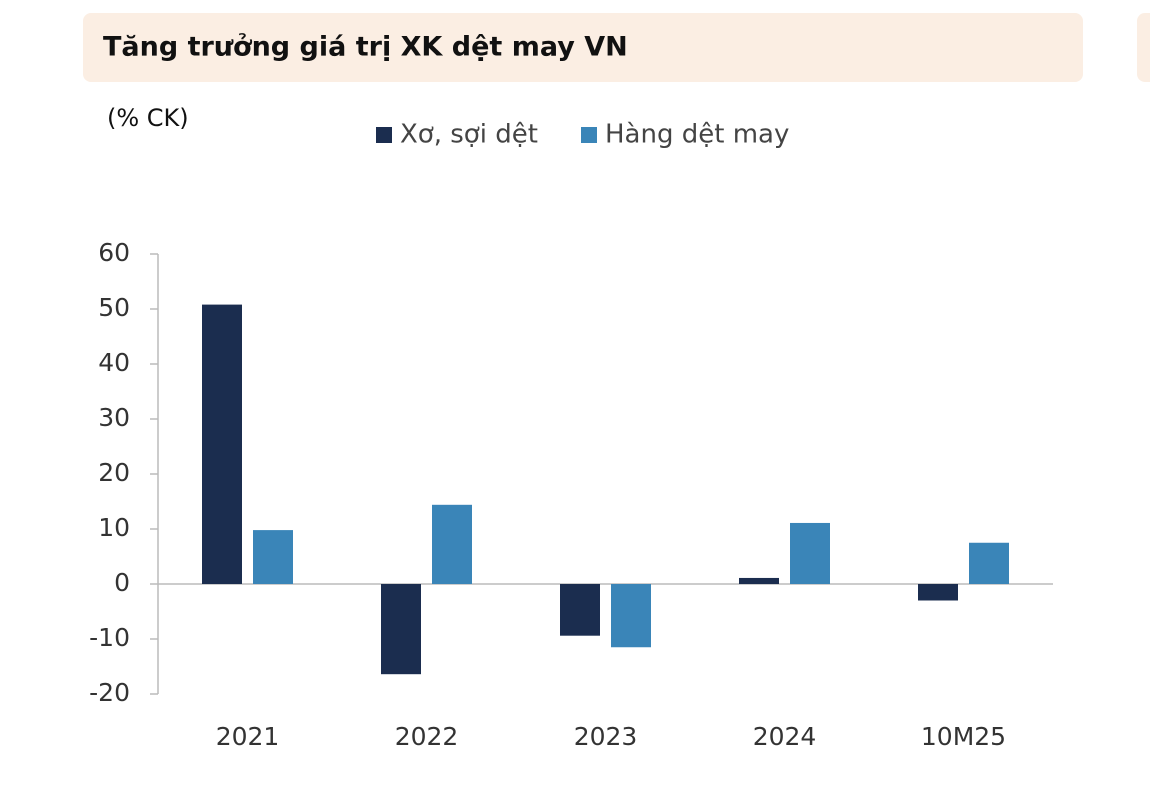 The width and height of the screenshot is (1150, 788). Describe the element at coordinates (606, 736) in the screenshot. I see `x-tick-label: 2023` at that location.